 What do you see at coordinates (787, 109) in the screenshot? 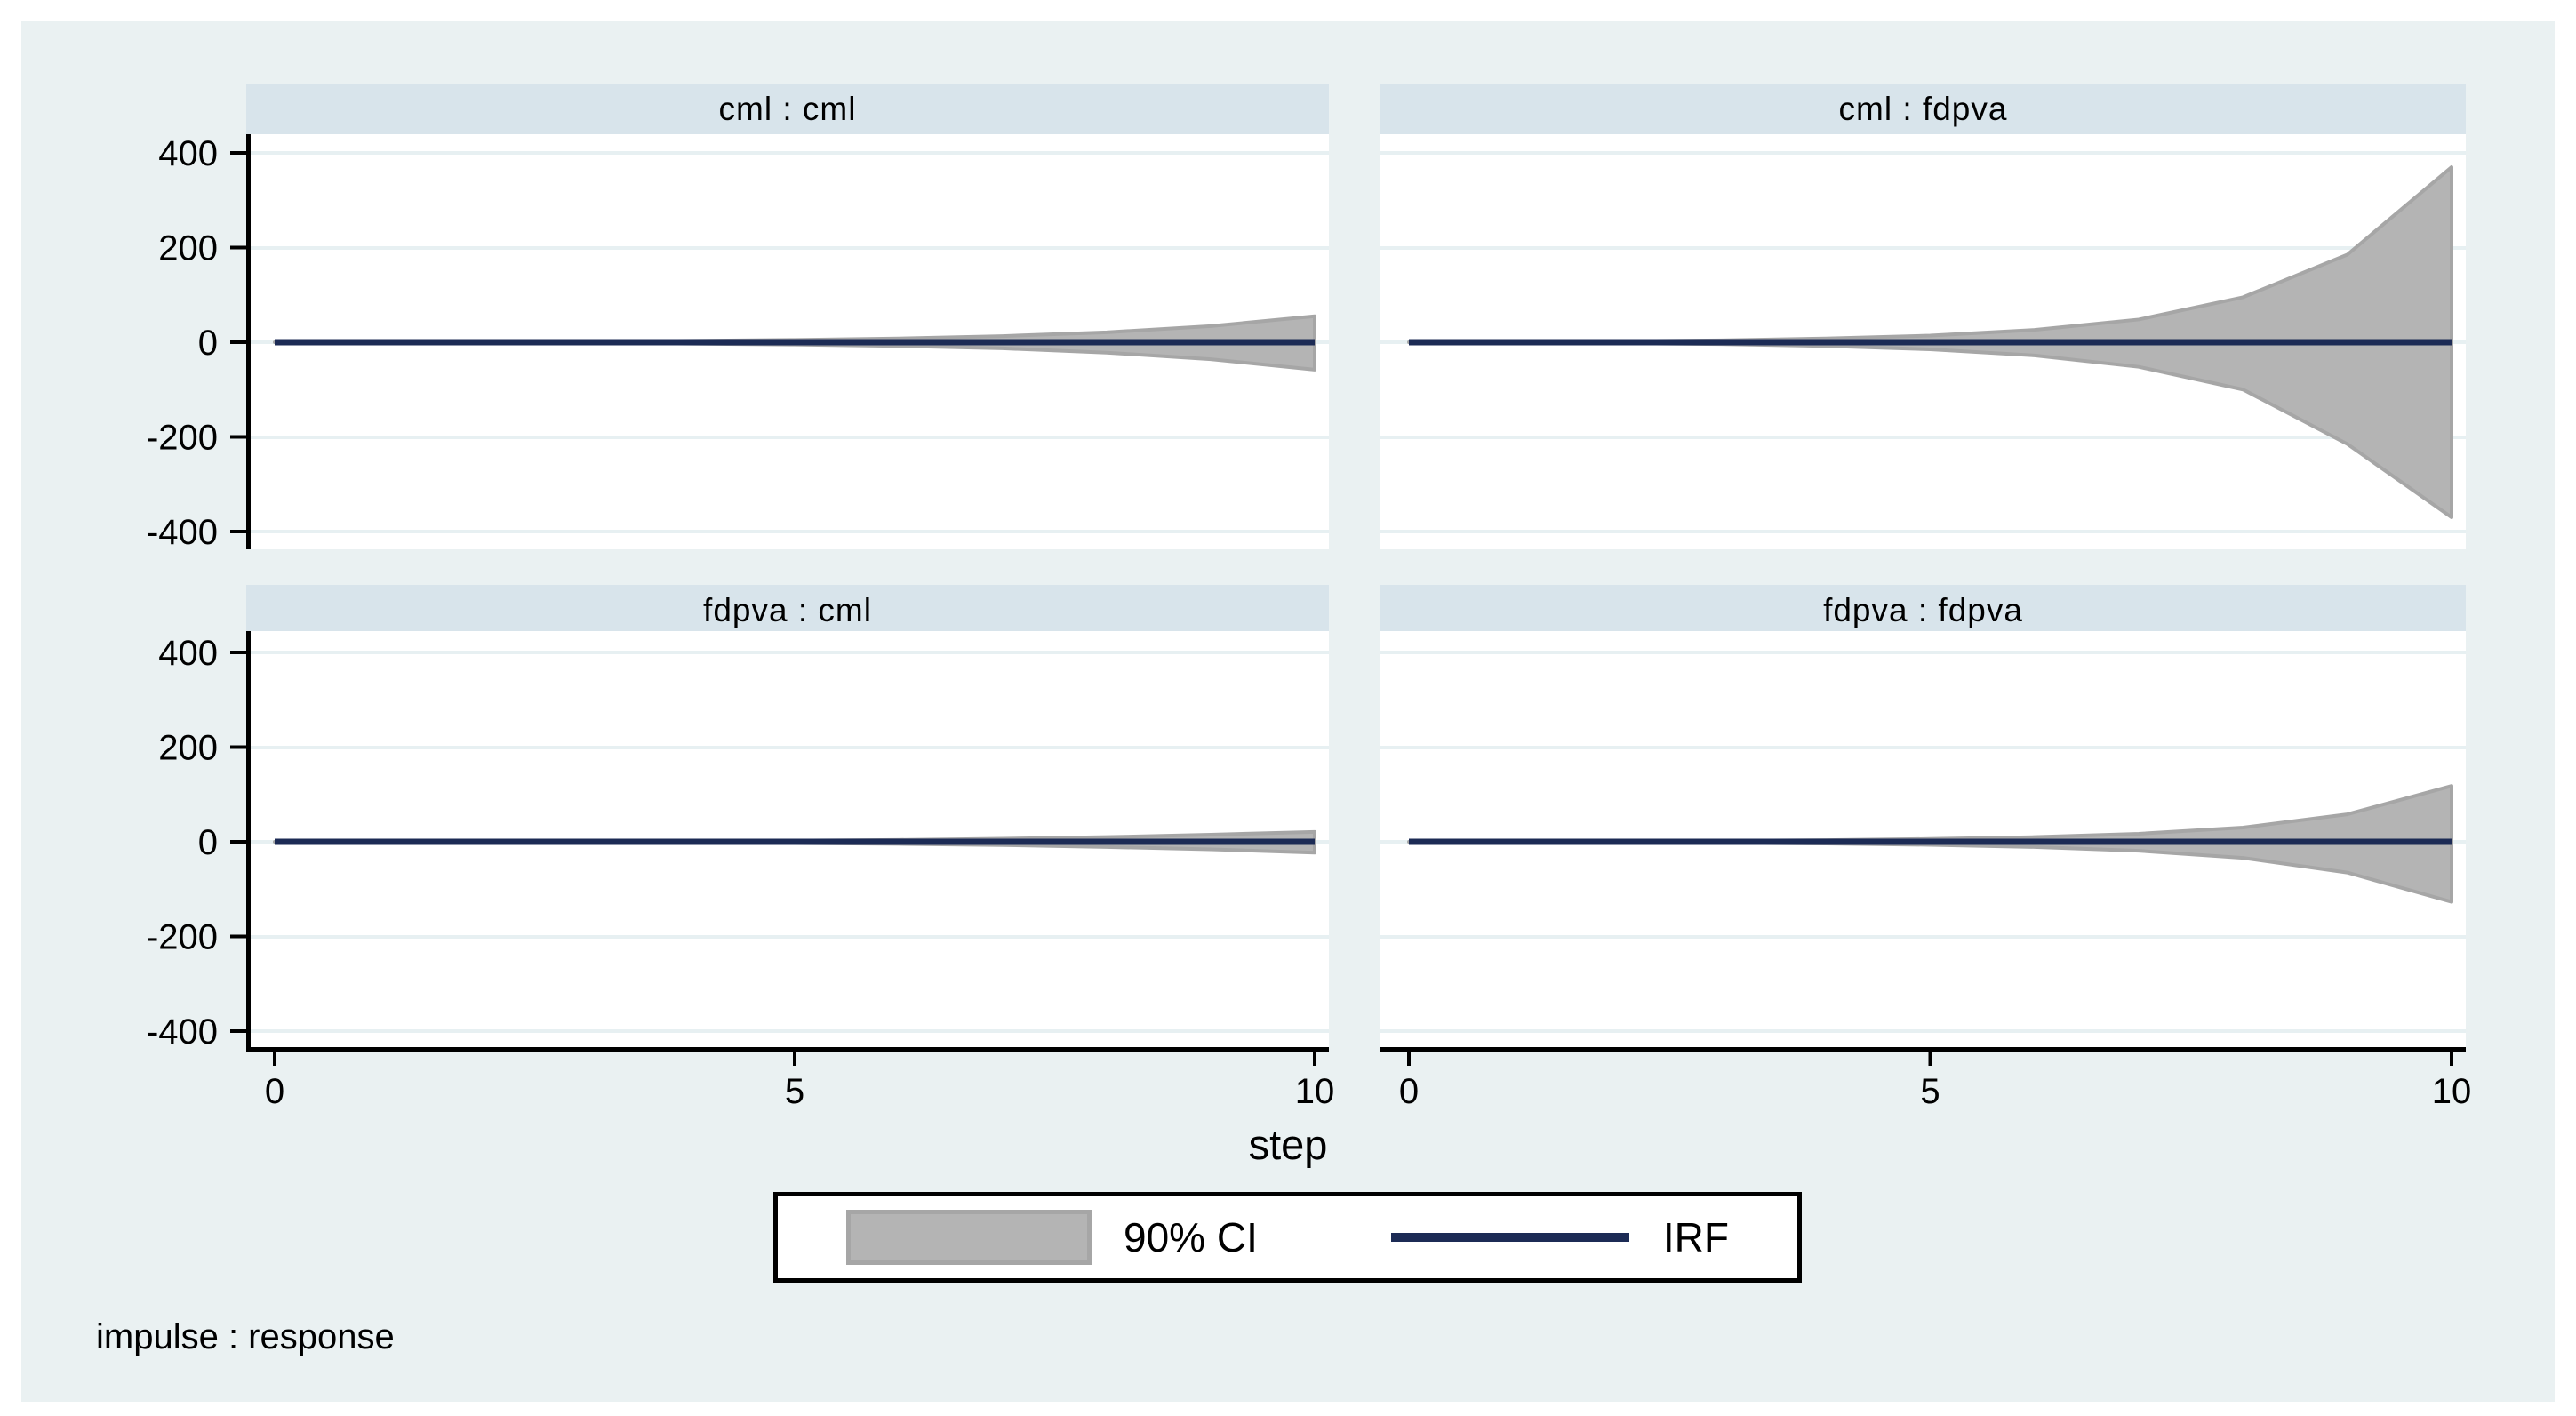
I see `panel-title-cml-cml: cml` at bounding box center [787, 109].